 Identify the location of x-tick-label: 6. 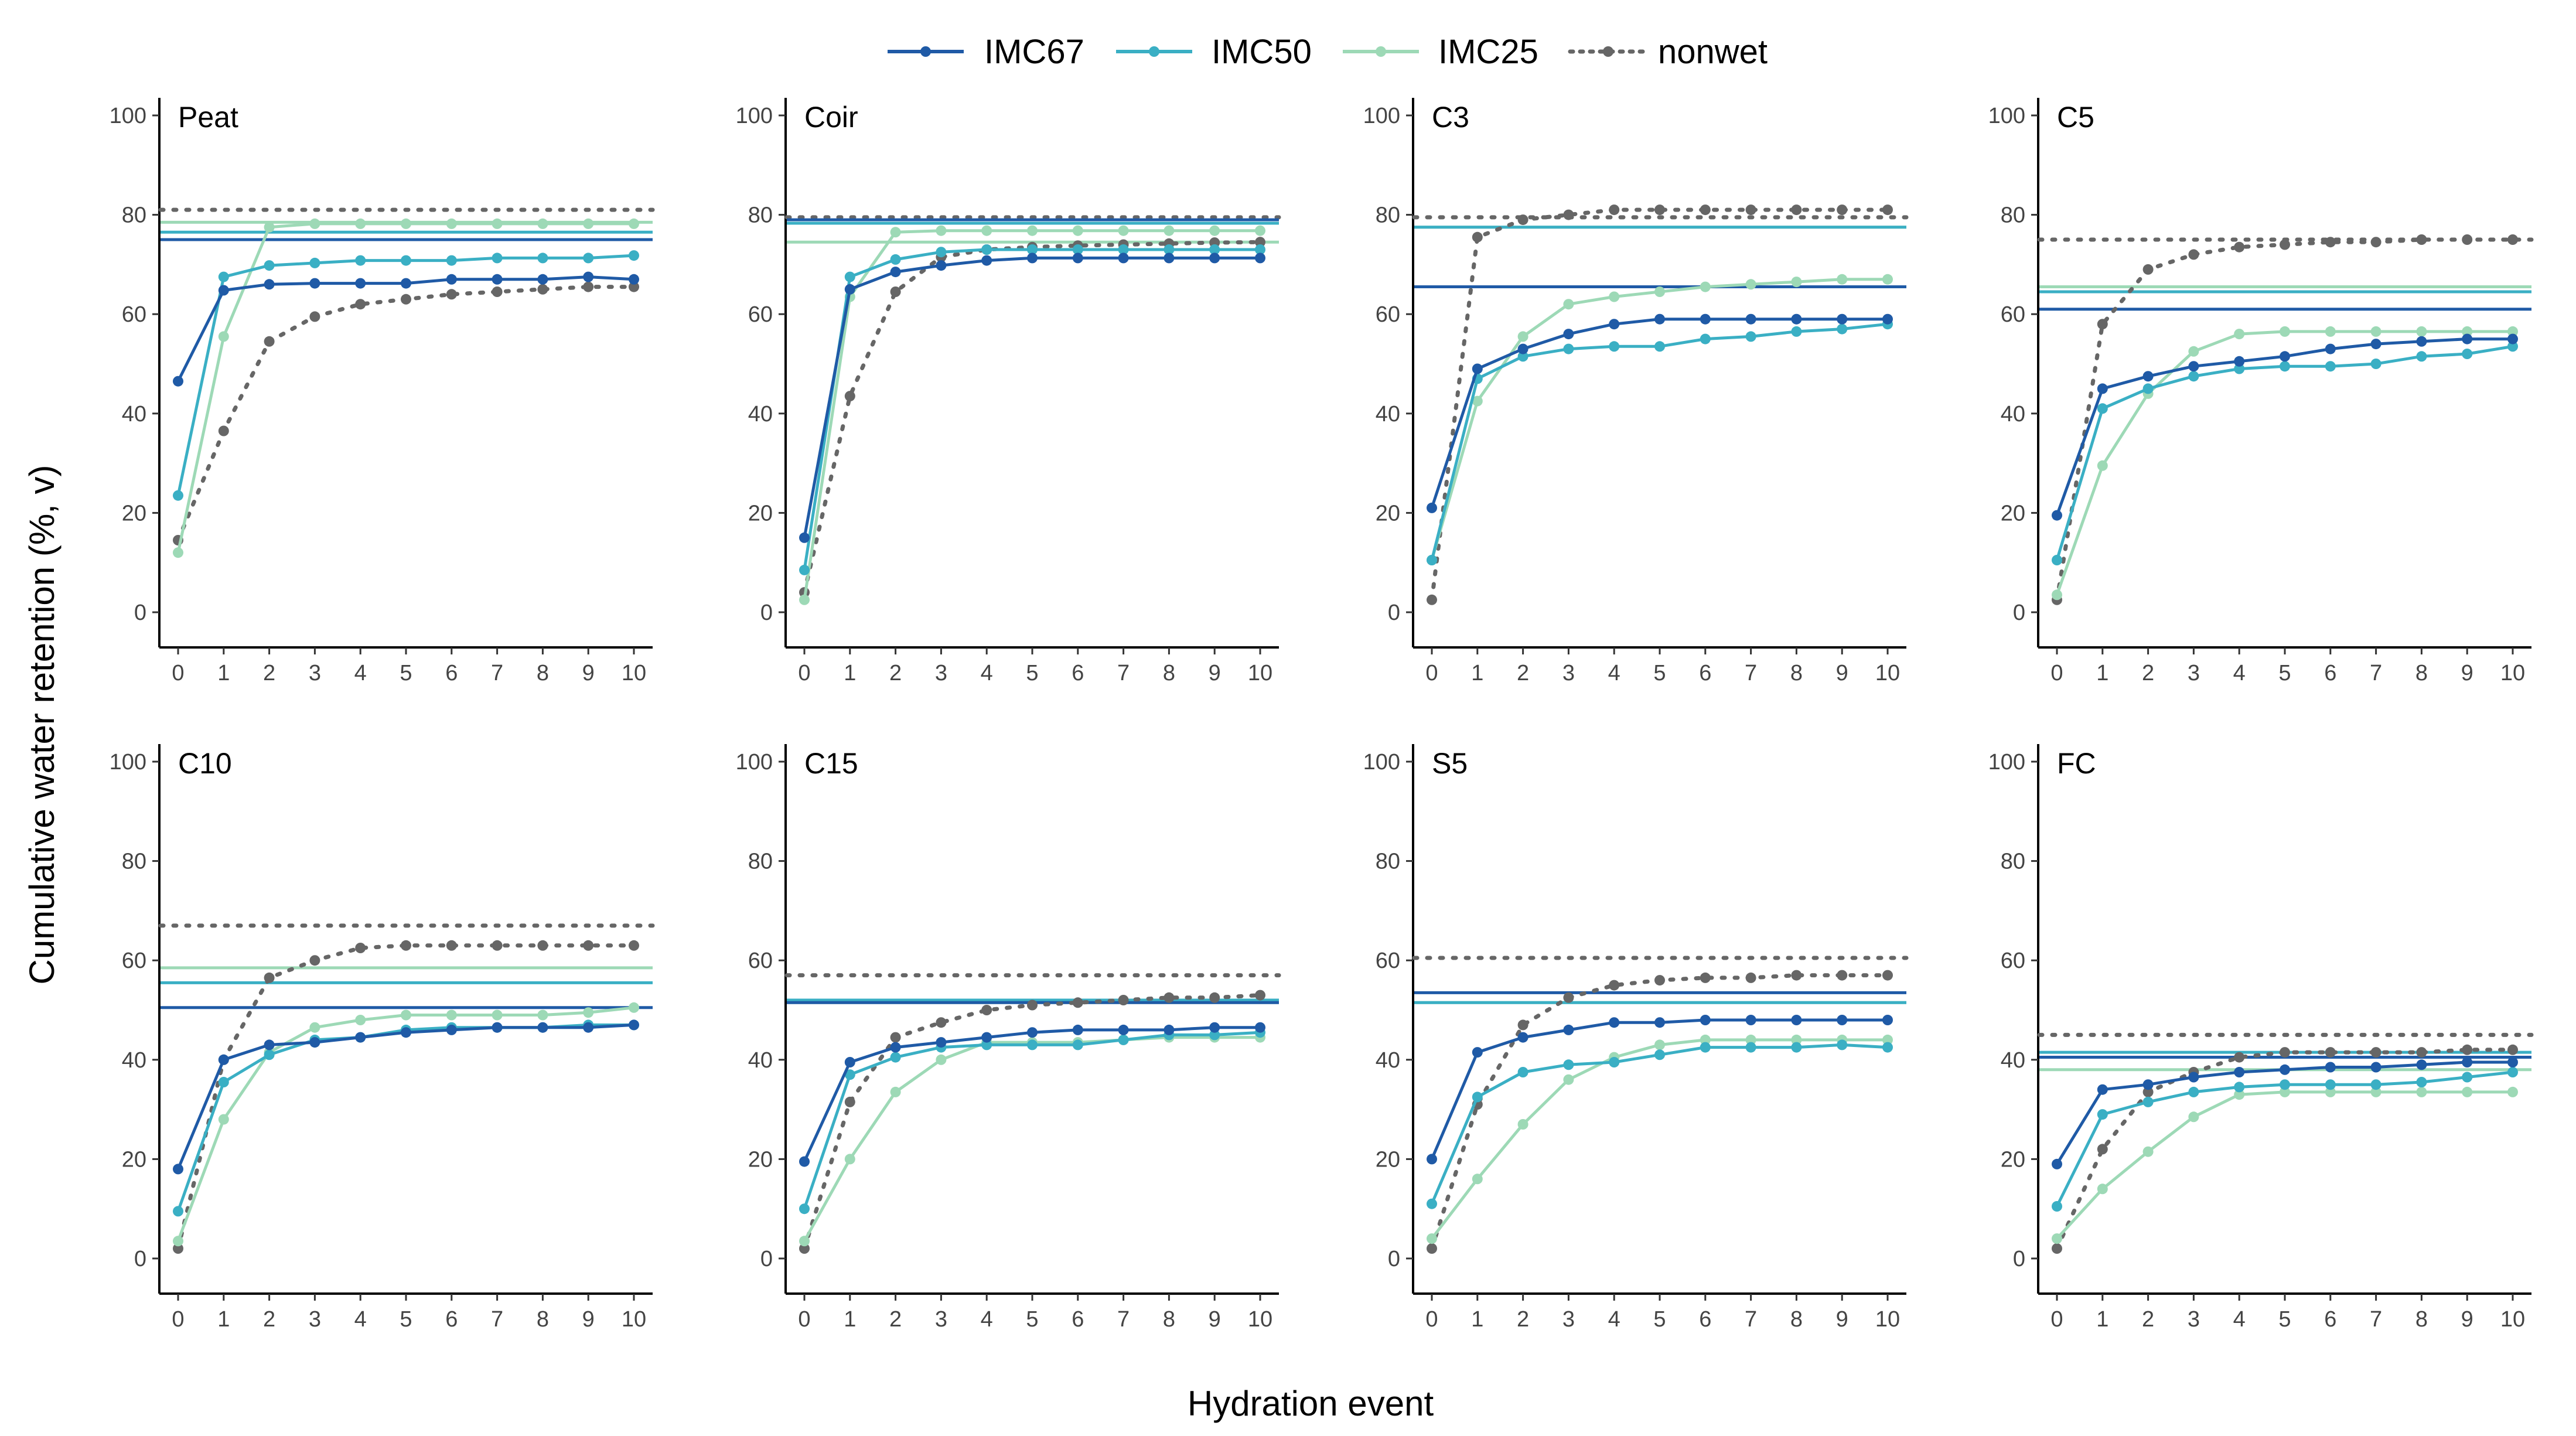
(2330, 1319).